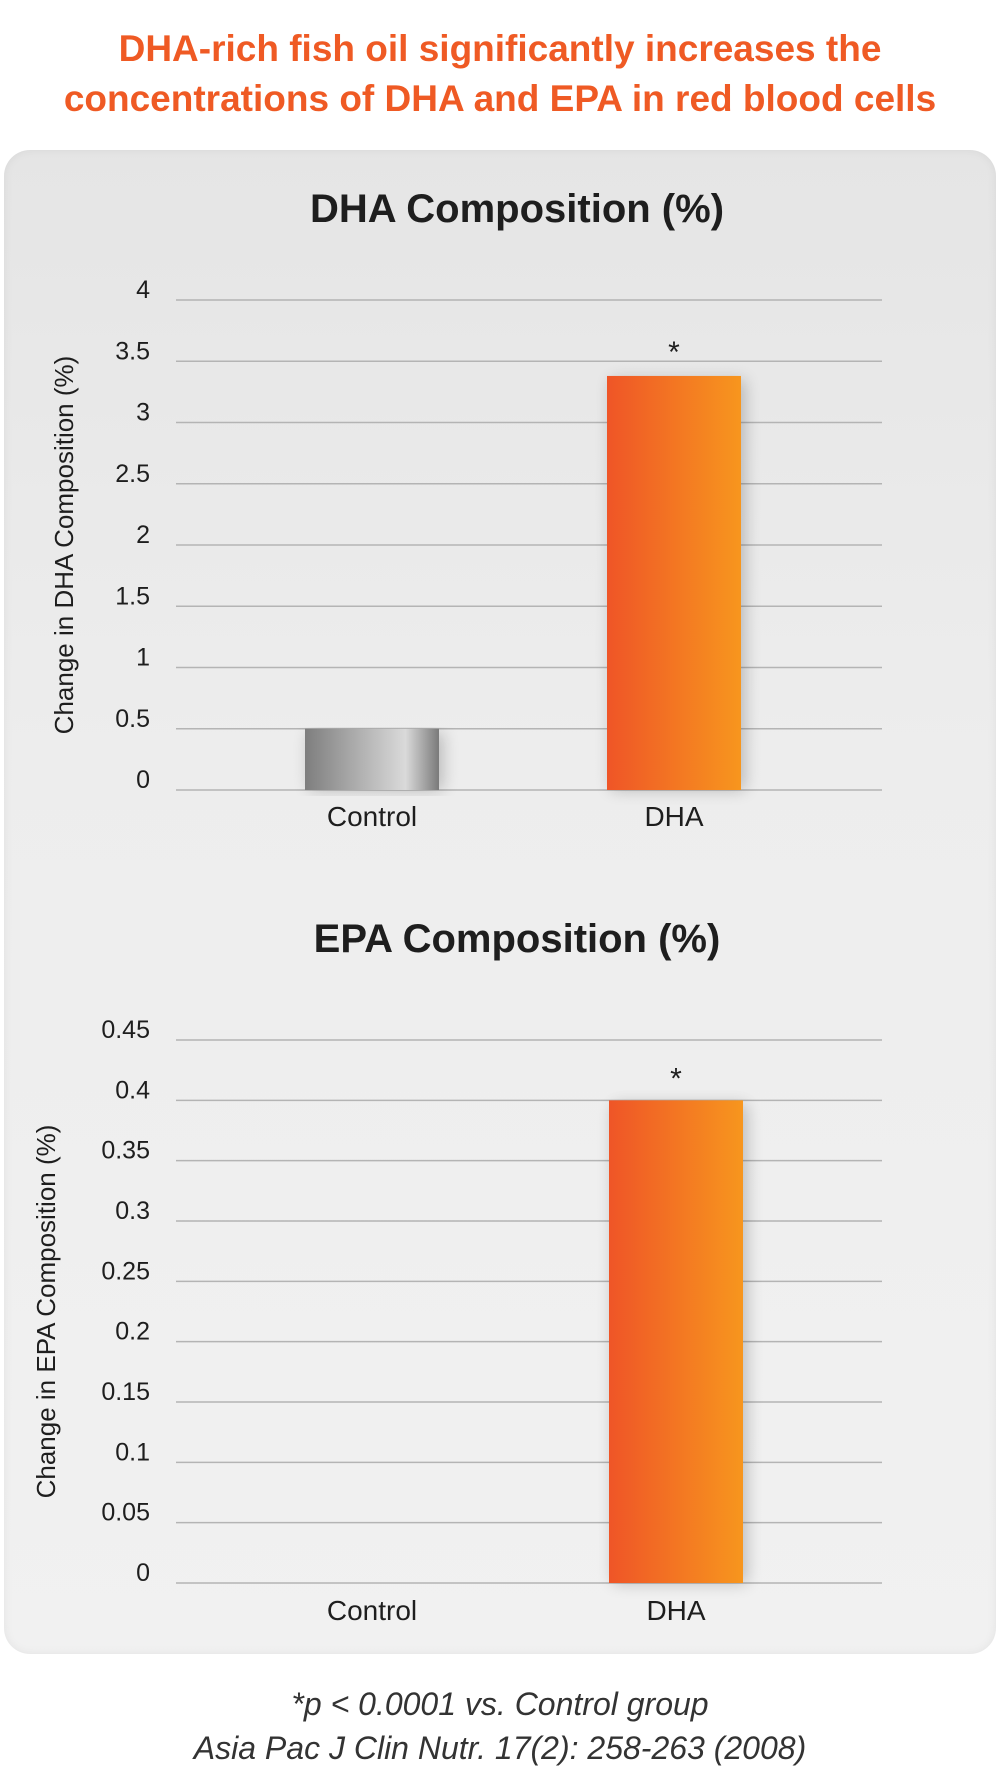 The height and width of the screenshot is (1792, 1000). I want to click on y-tick-label: 2.5, so click(132, 474).